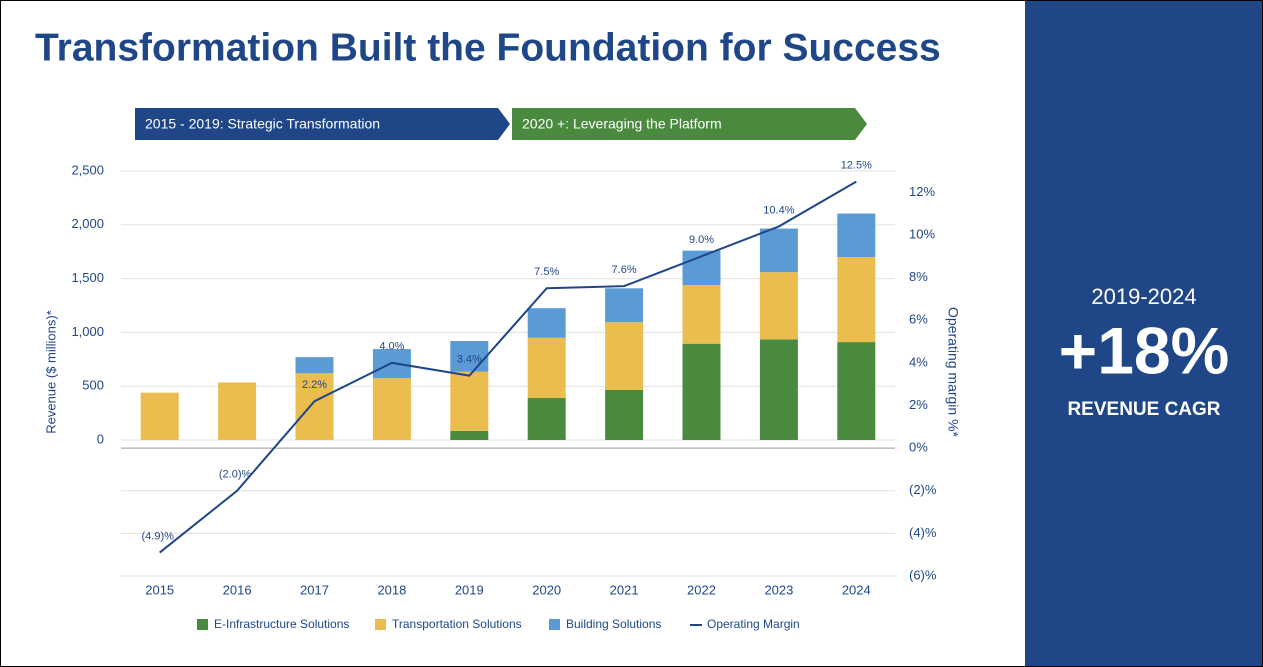 The width and height of the screenshot is (1263, 667). Describe the element at coordinates (237, 589) in the screenshot. I see `x-tick-label: 2016` at that location.